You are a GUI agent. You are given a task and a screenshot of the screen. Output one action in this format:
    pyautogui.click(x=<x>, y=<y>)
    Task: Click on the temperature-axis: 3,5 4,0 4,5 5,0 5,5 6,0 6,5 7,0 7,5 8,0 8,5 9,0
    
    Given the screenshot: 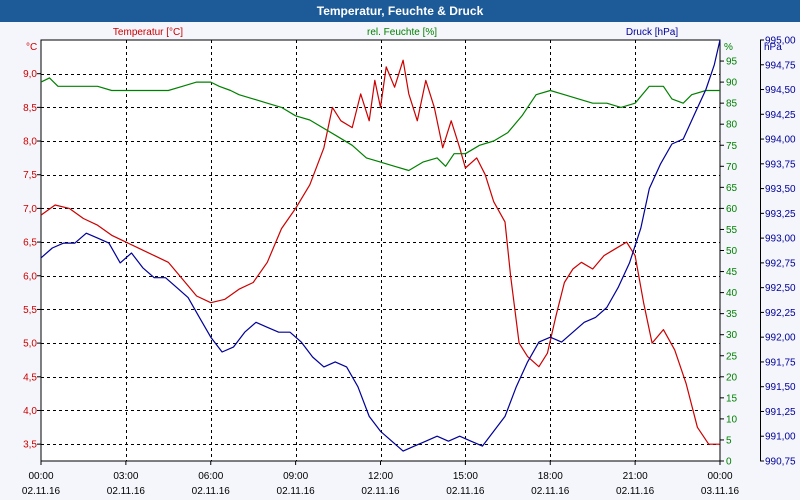 What is the action you would take?
    pyautogui.click(x=32, y=260)
    